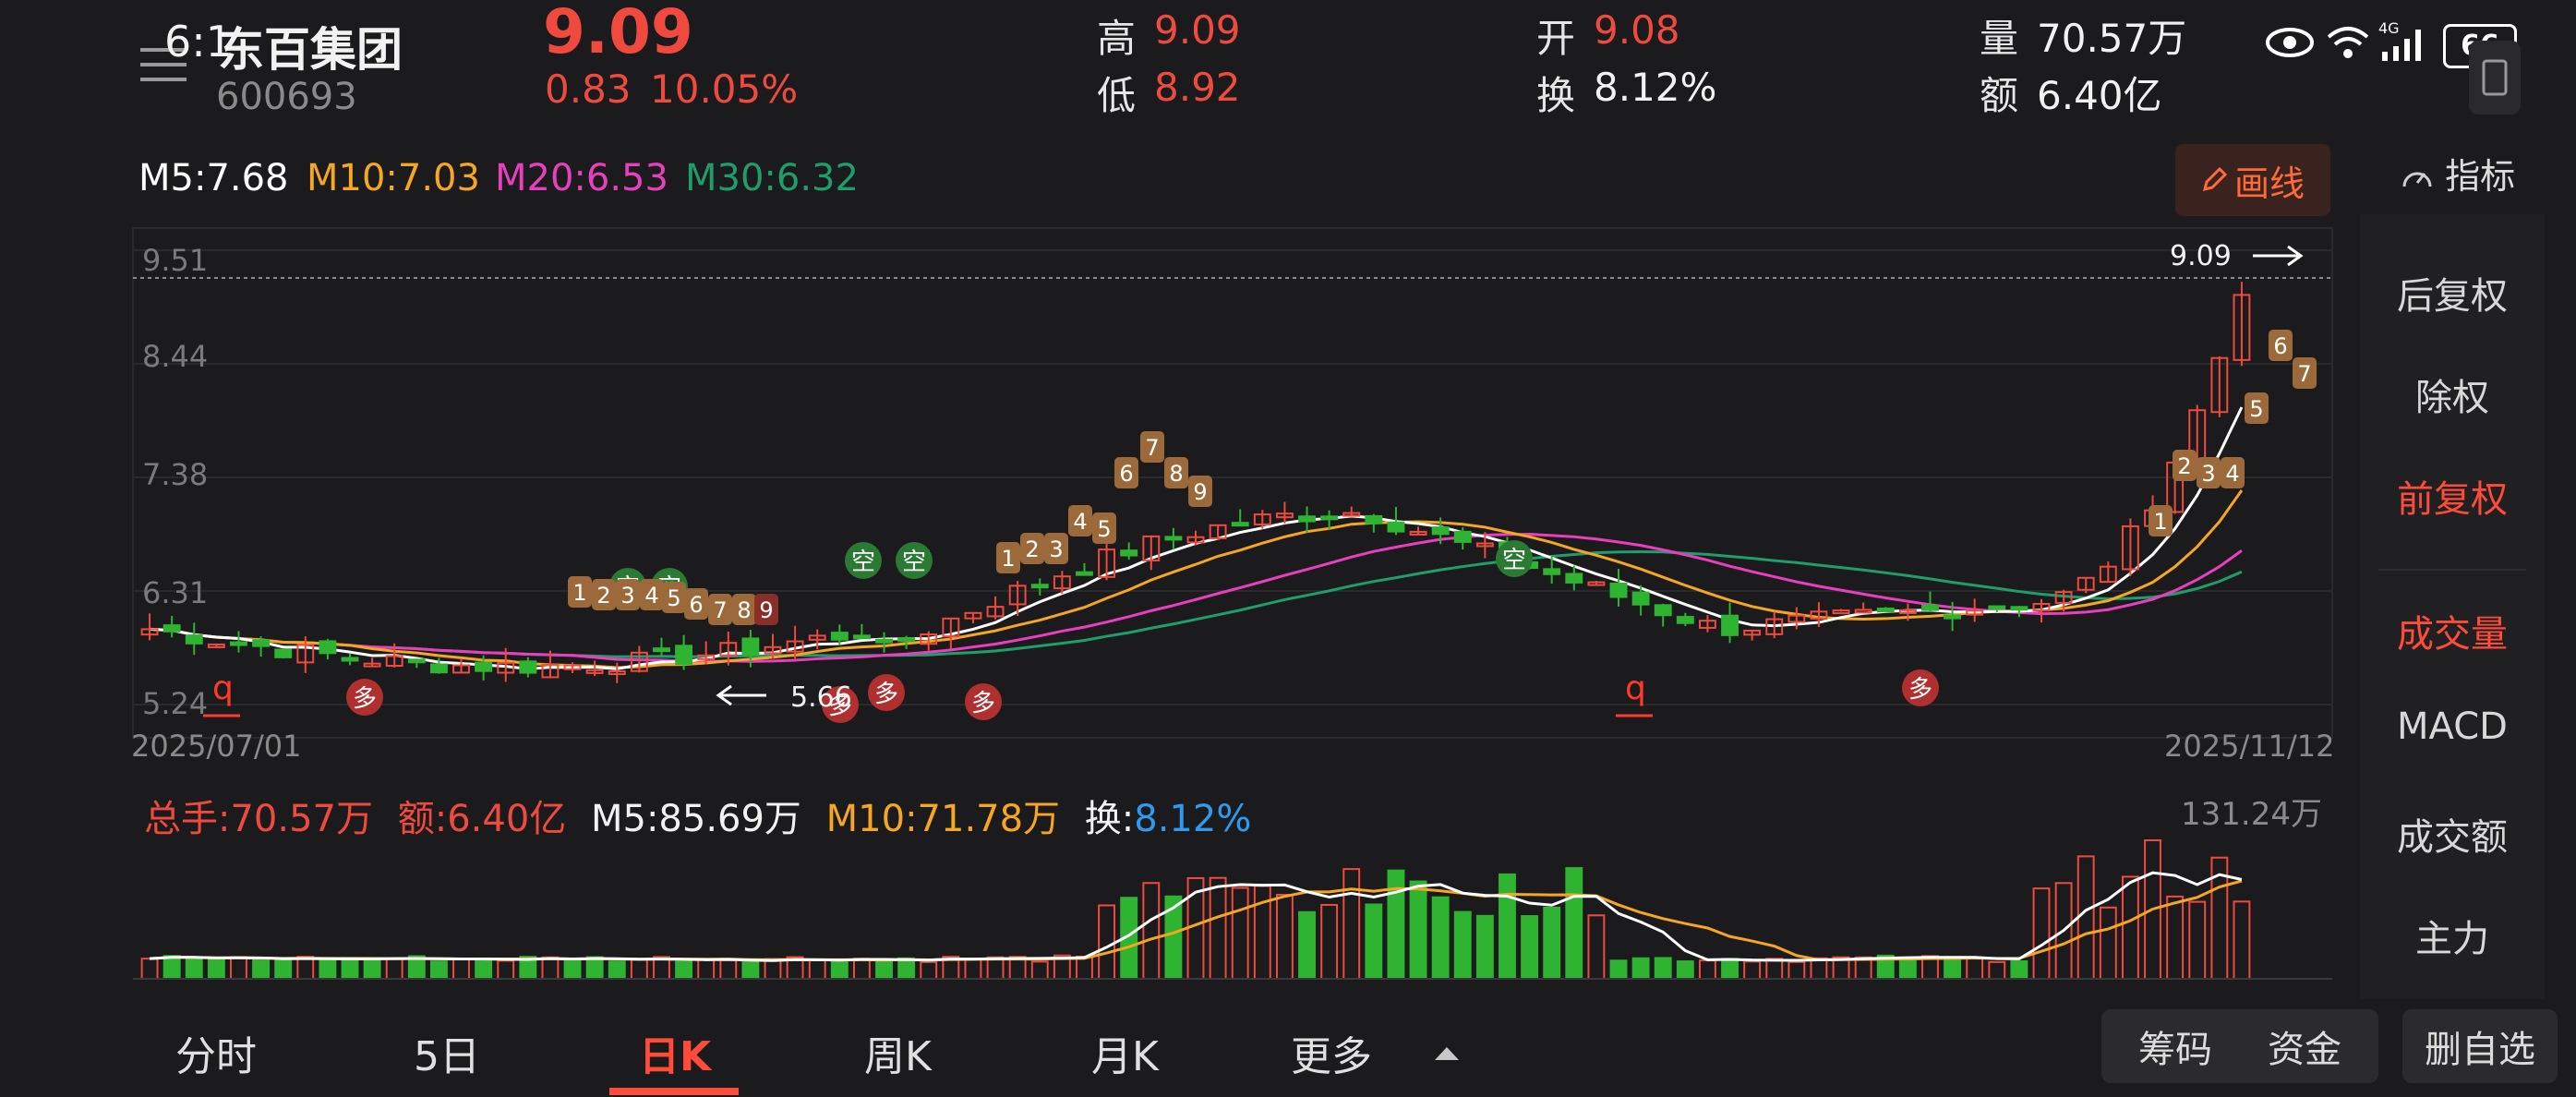 The image size is (2576, 1097). Describe the element at coordinates (943, 819) in the screenshot. I see `vol-m10: M10:71.78万` at that location.